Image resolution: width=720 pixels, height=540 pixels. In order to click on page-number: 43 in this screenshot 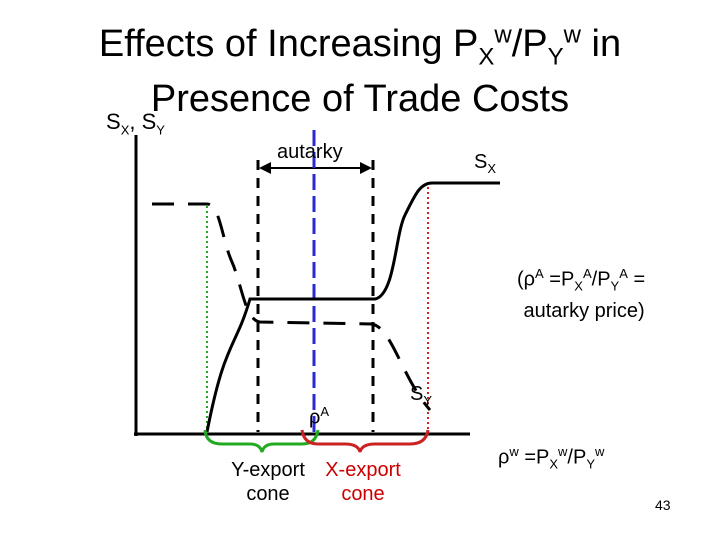, I will do `click(663, 505)`.